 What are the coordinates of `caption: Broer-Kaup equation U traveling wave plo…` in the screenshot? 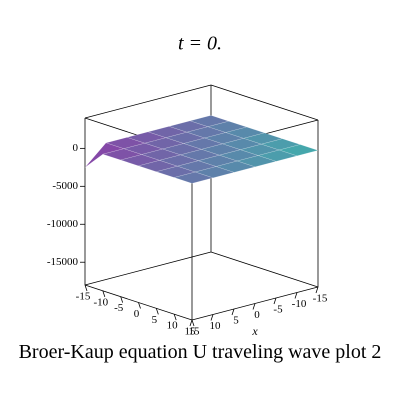 It's located at (200, 352).